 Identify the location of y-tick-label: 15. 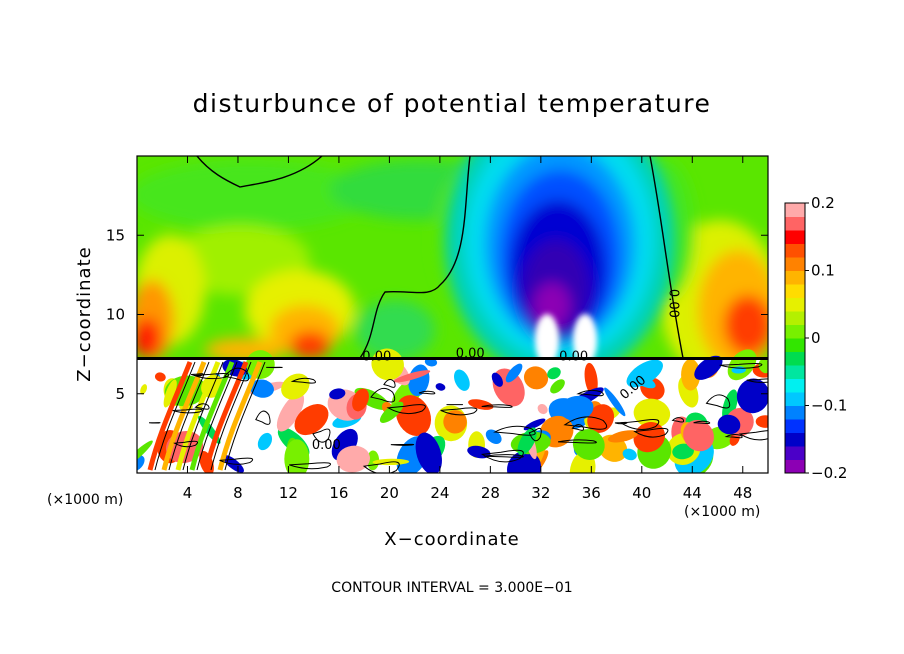
(115, 235).